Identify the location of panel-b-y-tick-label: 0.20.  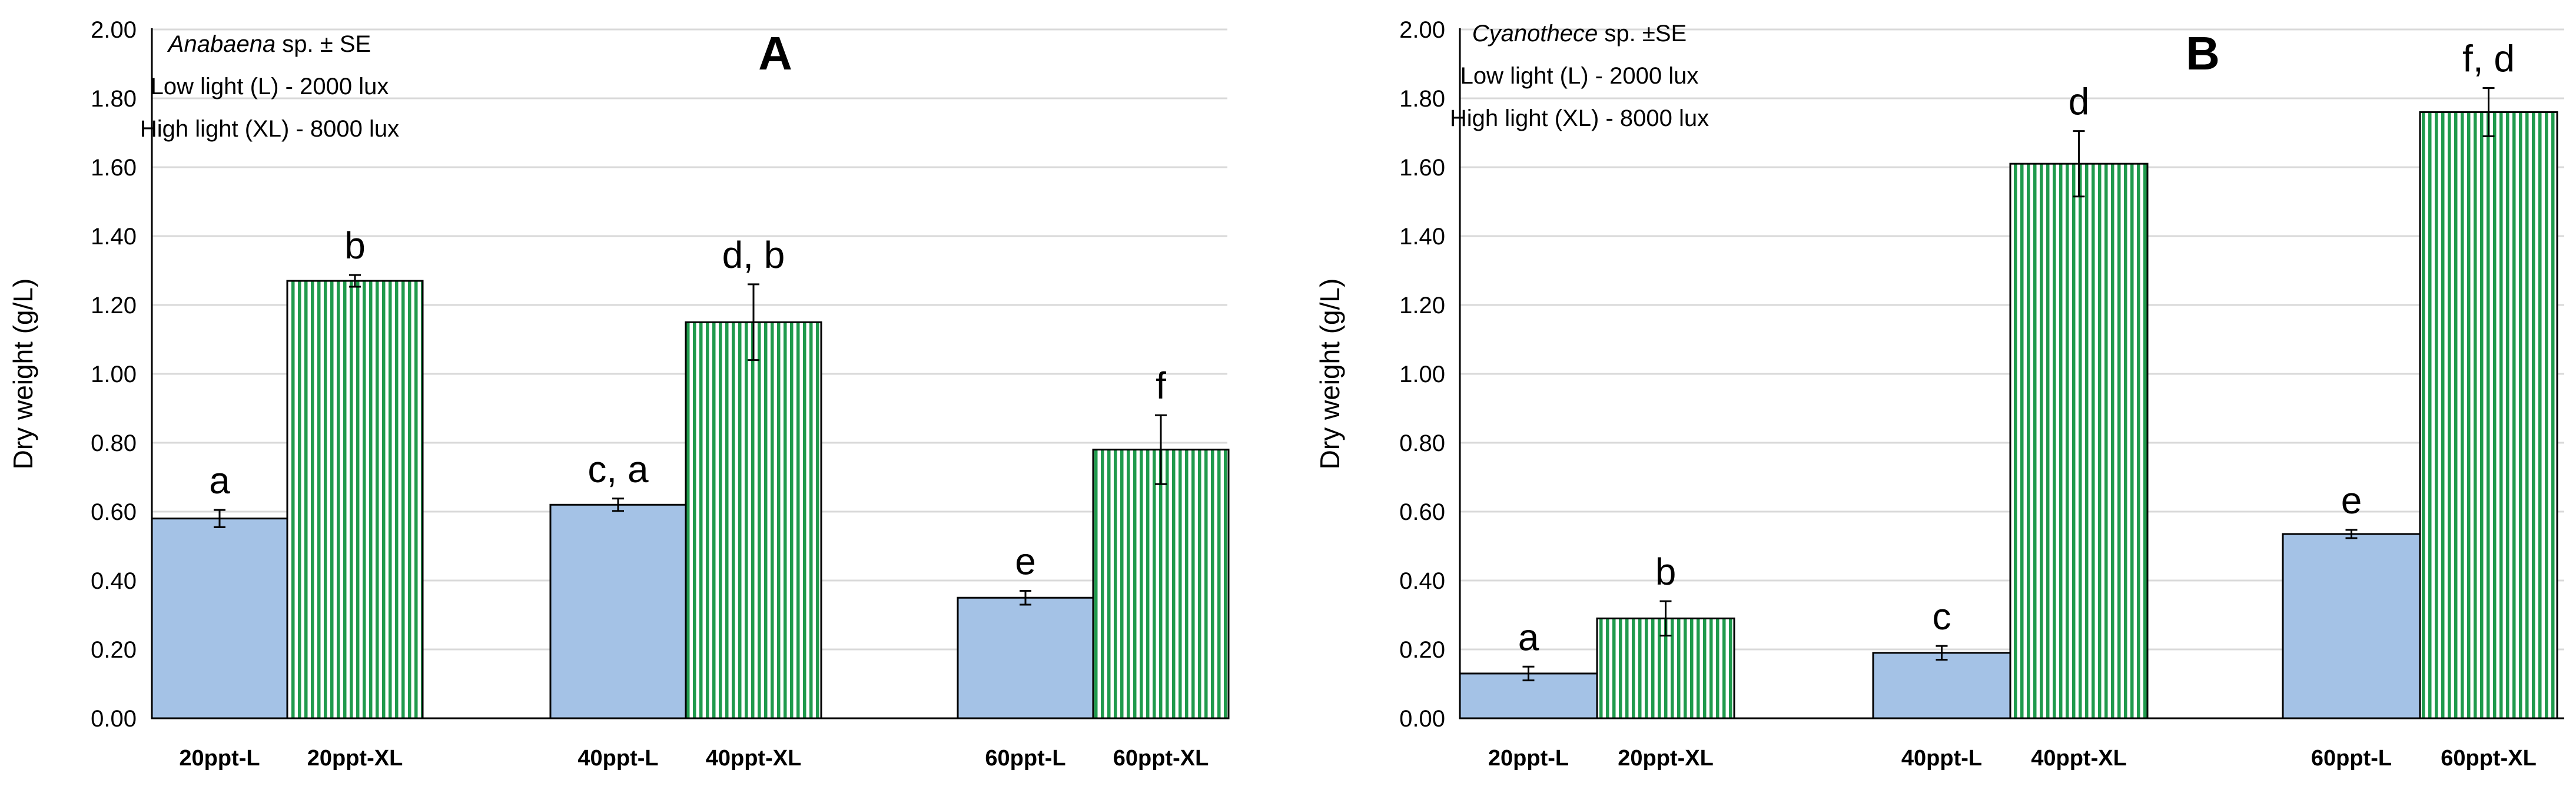
(1422, 650).